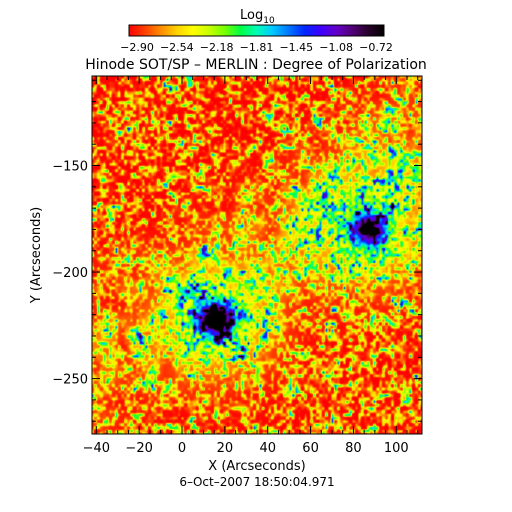  I want to click on colorbar-tick-label: −0.72, so click(376, 47).